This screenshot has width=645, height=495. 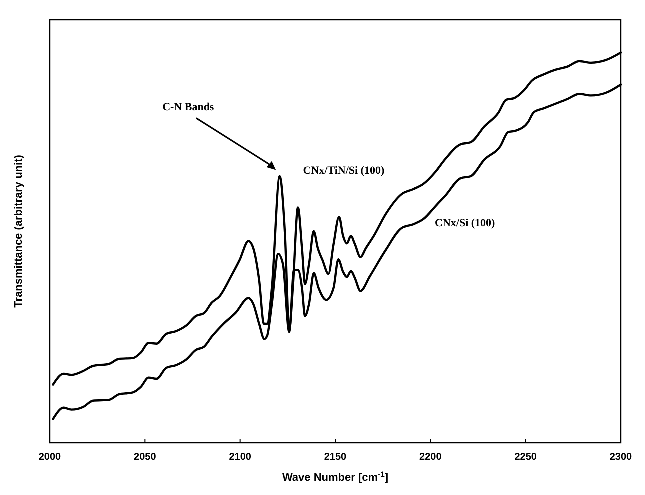 What do you see at coordinates (526, 457) in the screenshot?
I see `x-tick-label: 2250` at bounding box center [526, 457].